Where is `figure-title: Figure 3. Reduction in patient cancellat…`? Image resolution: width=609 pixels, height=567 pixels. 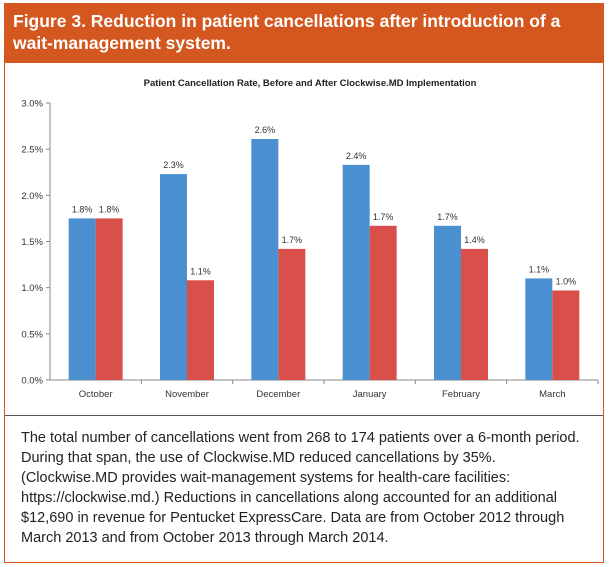
figure-title: Figure 3. Reduction in patient cancellat… is located at coordinates (287, 32).